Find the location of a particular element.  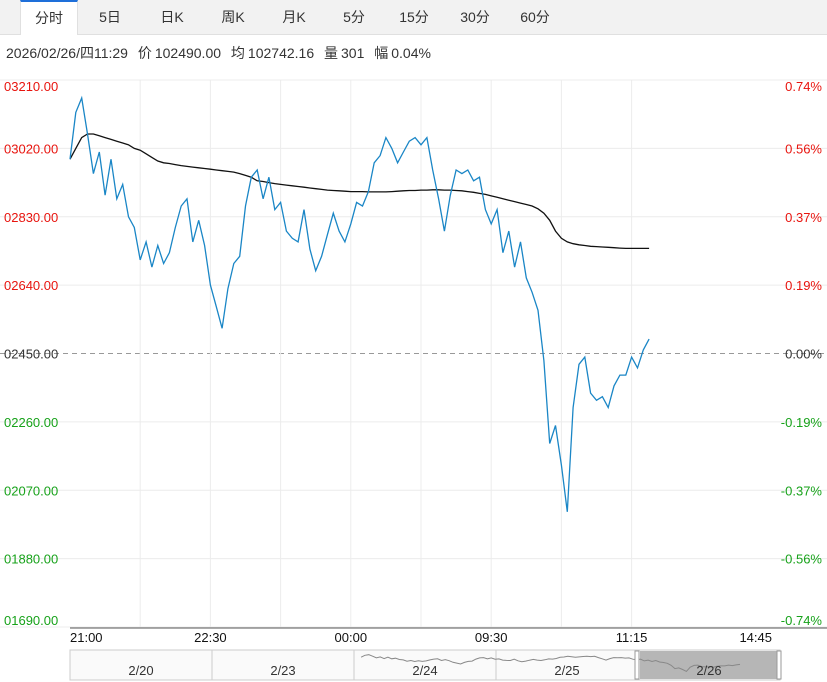

navigator-selection is located at coordinates (709, 665).